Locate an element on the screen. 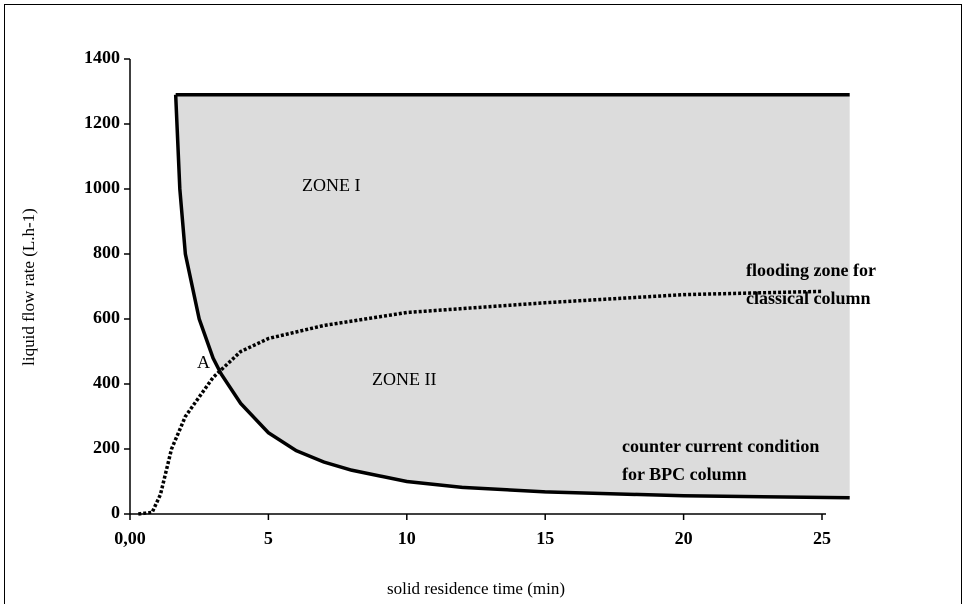 This screenshot has width=962, height=604. x-axis-label: solid residence time (min) is located at coordinates (476, 588).